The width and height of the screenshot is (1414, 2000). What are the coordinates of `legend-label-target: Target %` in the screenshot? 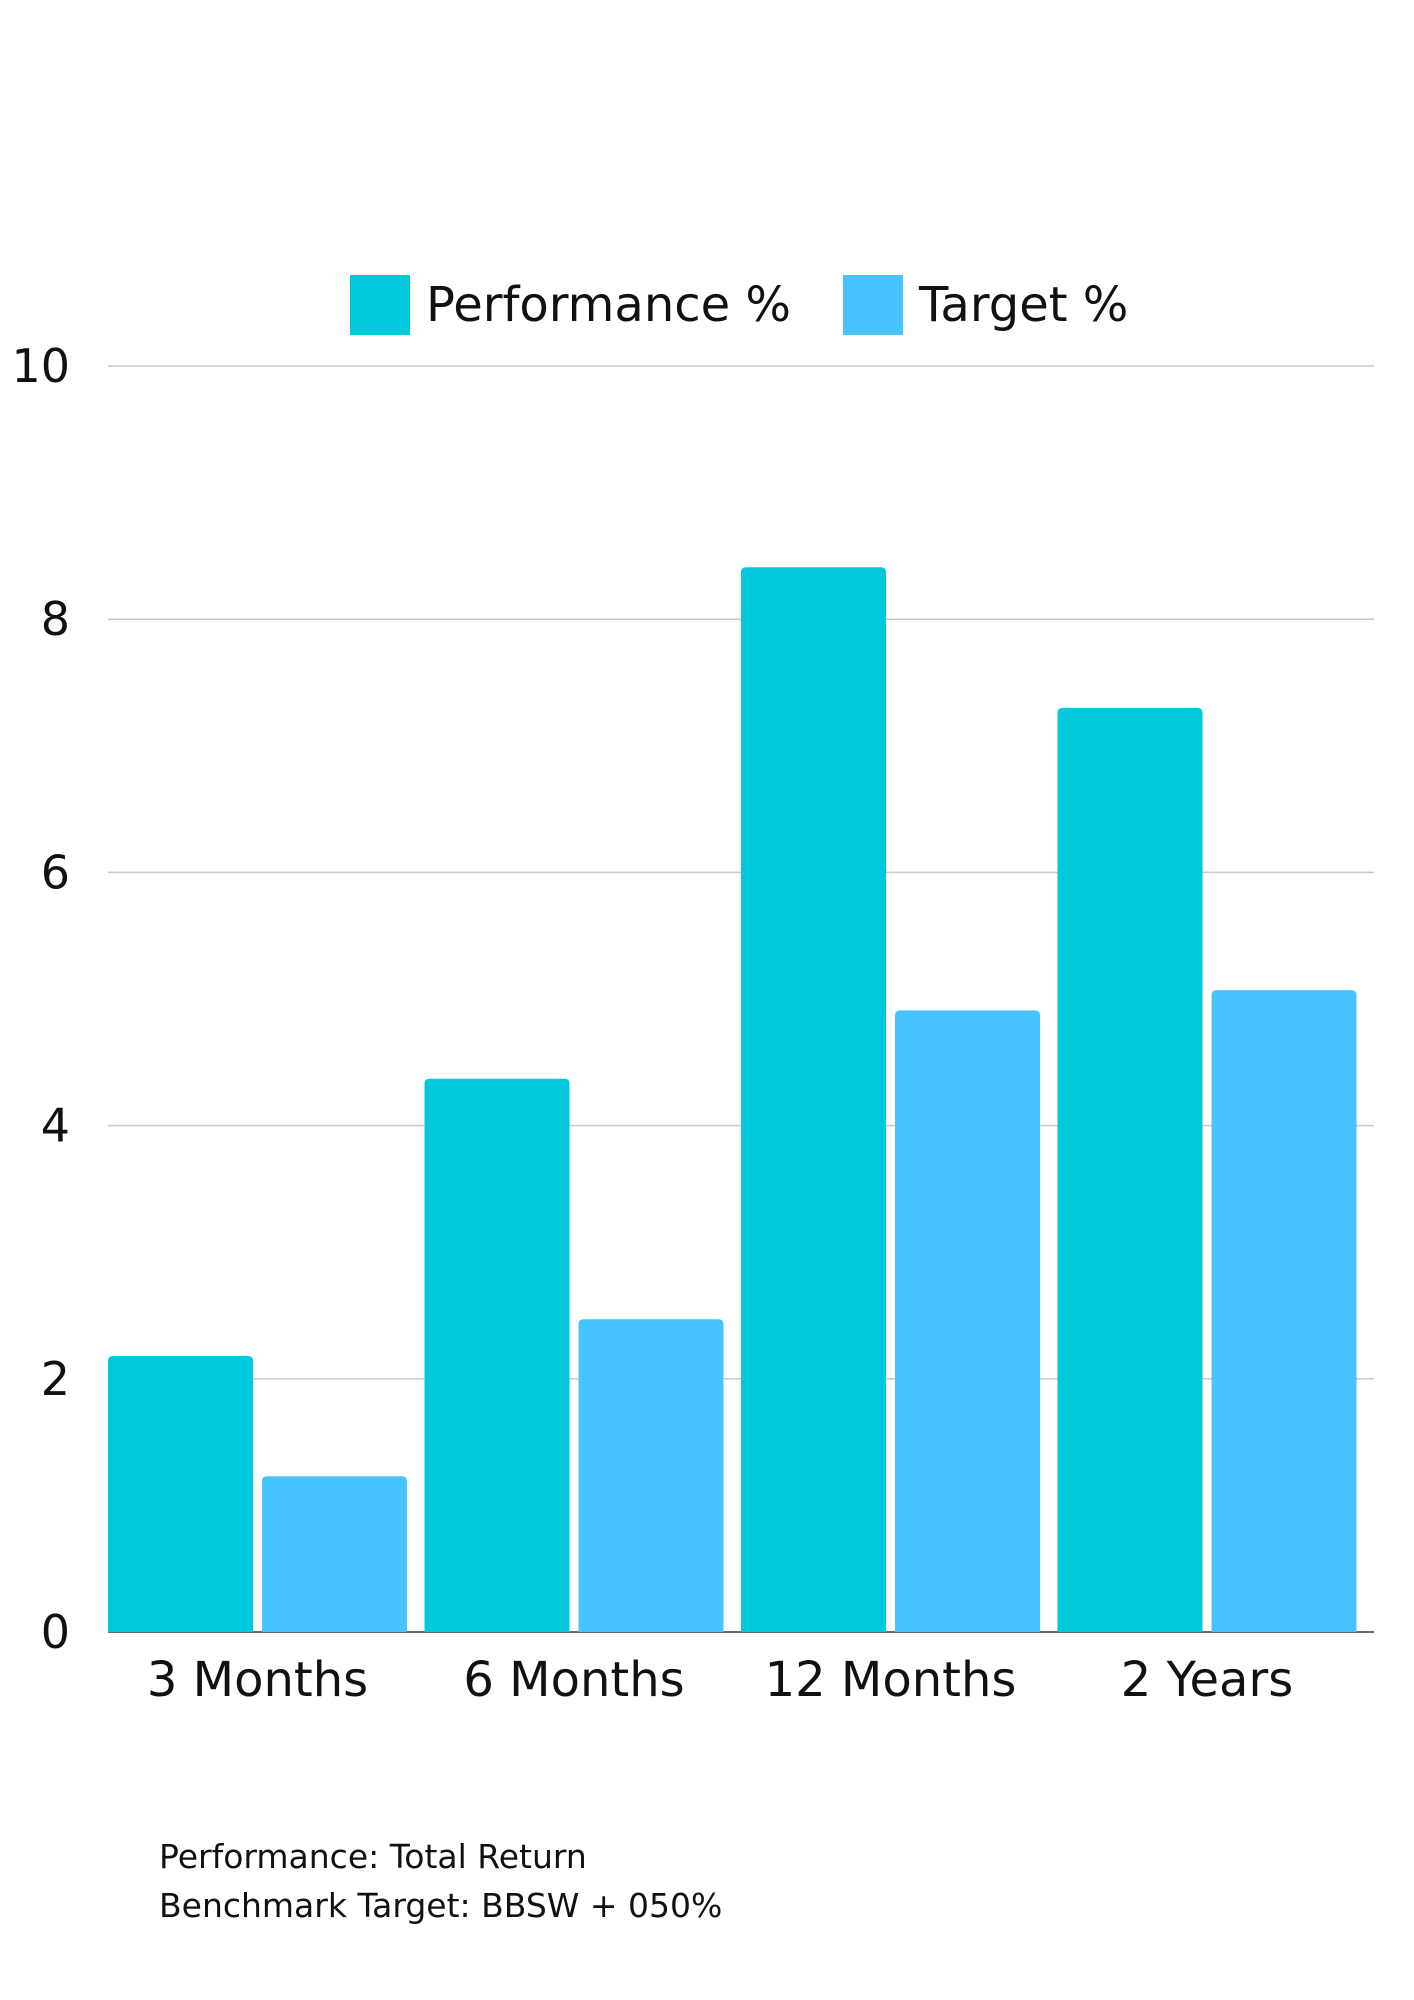 It's located at (1024, 305).